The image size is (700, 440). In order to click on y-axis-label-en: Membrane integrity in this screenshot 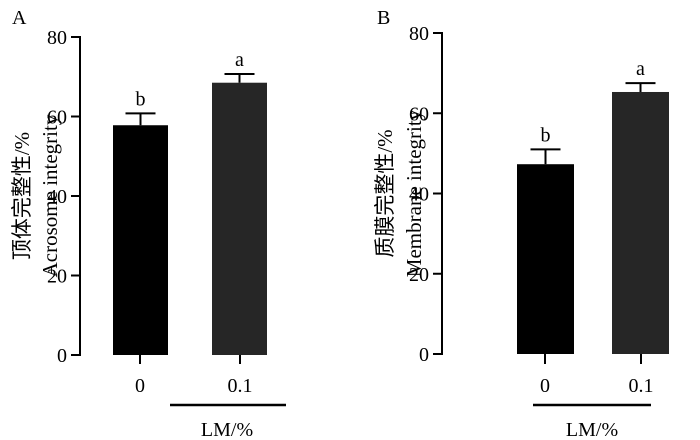, I will do `click(414, 193)`.